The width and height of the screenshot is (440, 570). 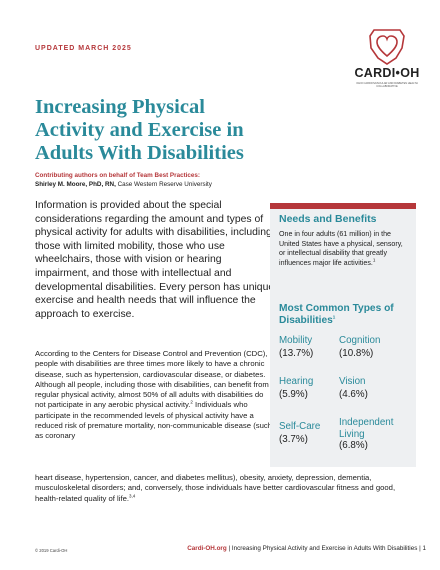 What do you see at coordinates (296, 353) in the screenshot?
I see `stat-value: (13.7%)` at bounding box center [296, 353].